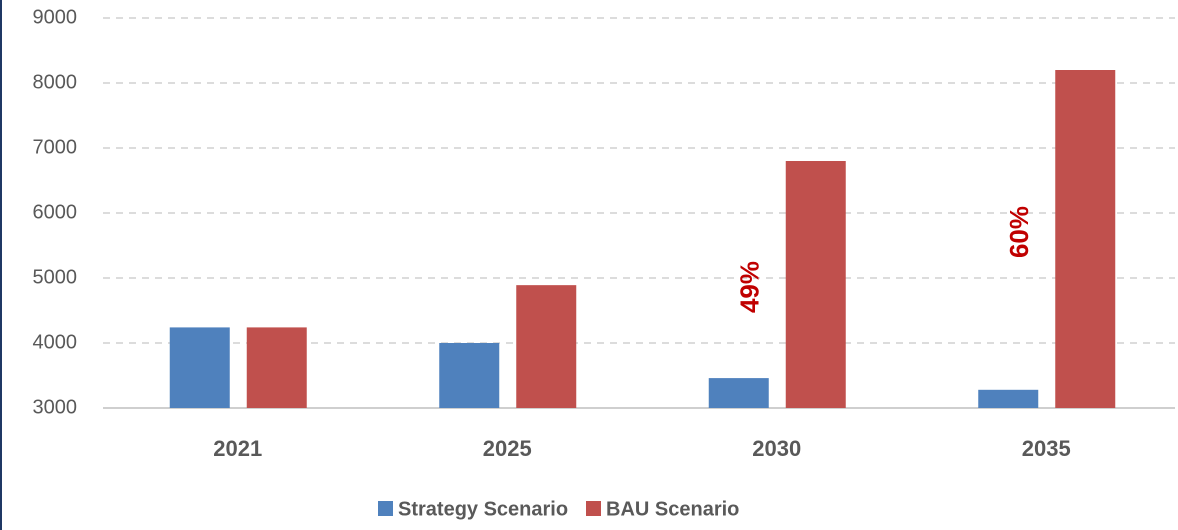 The height and width of the screenshot is (530, 1178). I want to click on y-tick-label: 8000, so click(55, 82).